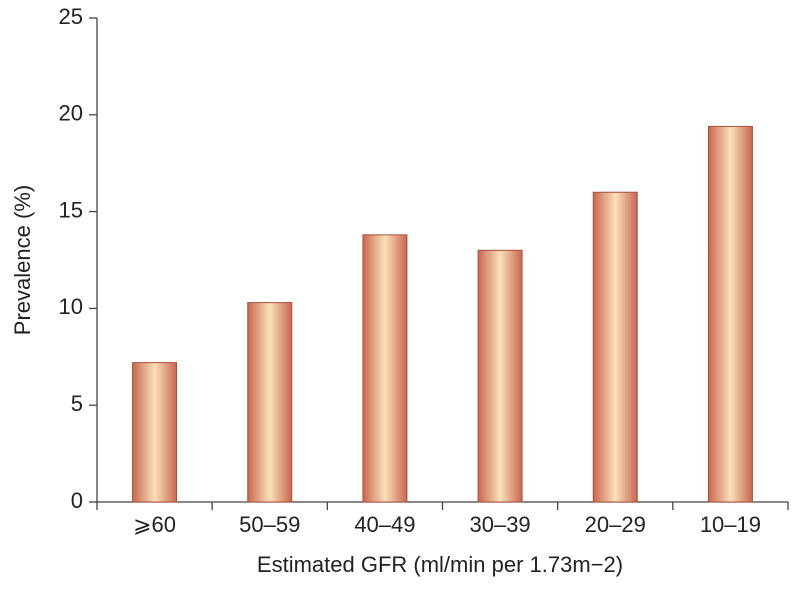 Image resolution: width=800 pixels, height=590 pixels. Describe the element at coordinates (77, 500) in the screenshot. I see `y-tick-label: 0` at that location.